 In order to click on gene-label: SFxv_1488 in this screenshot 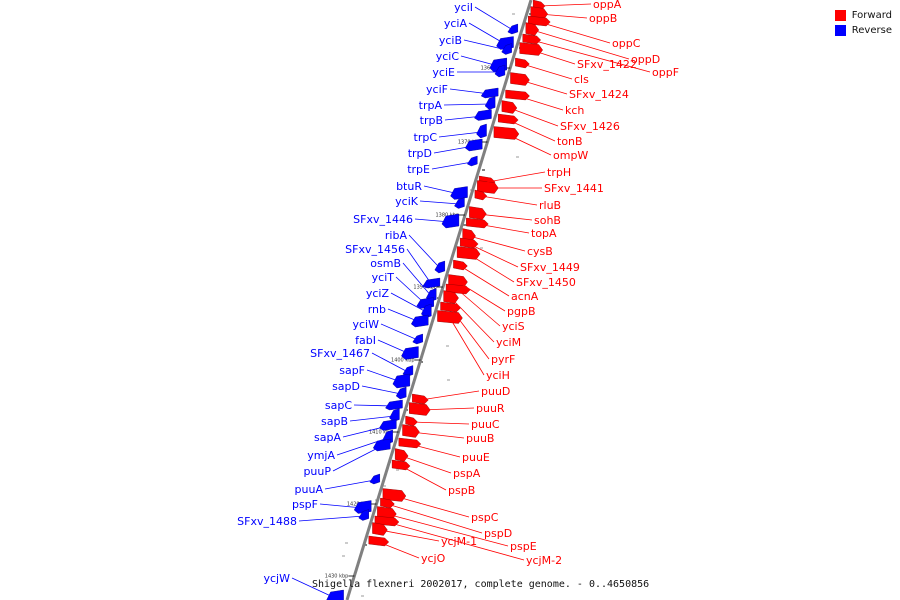, I will do `click(267, 521)`.